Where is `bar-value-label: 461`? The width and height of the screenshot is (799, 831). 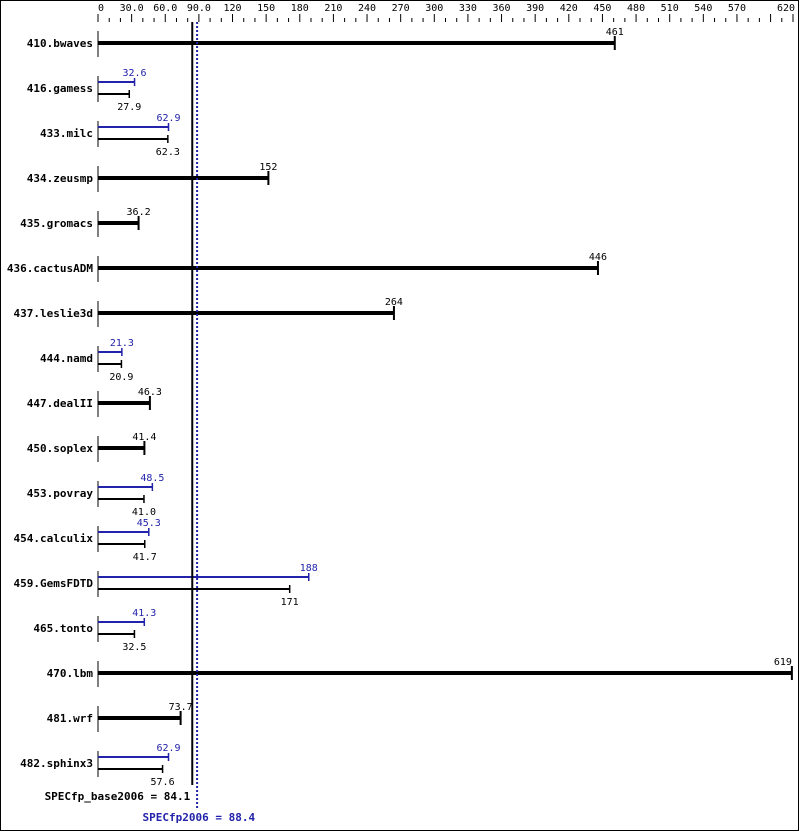 bar-value-label: 461 is located at coordinates (615, 32).